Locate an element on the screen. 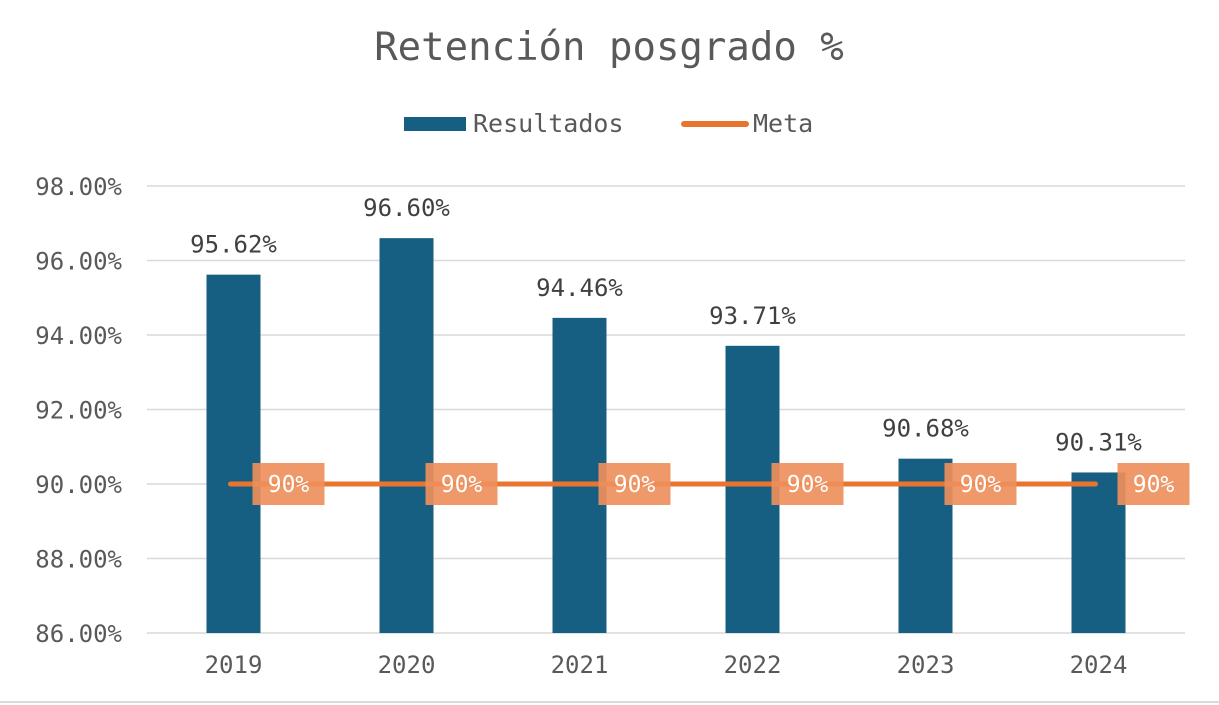  y-tick-label: 92.00% is located at coordinates (78, 411).